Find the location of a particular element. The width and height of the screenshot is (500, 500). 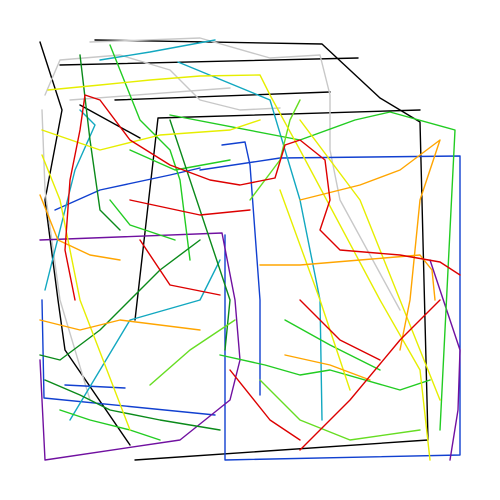

purple-stroke is located at coordinates (445, 360).